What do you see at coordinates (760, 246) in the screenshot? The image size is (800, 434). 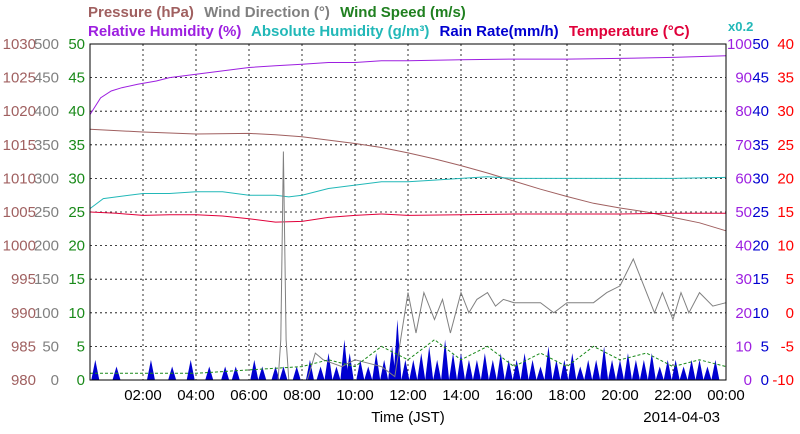 I see `axis-tick-rain: 20` at bounding box center [760, 246].